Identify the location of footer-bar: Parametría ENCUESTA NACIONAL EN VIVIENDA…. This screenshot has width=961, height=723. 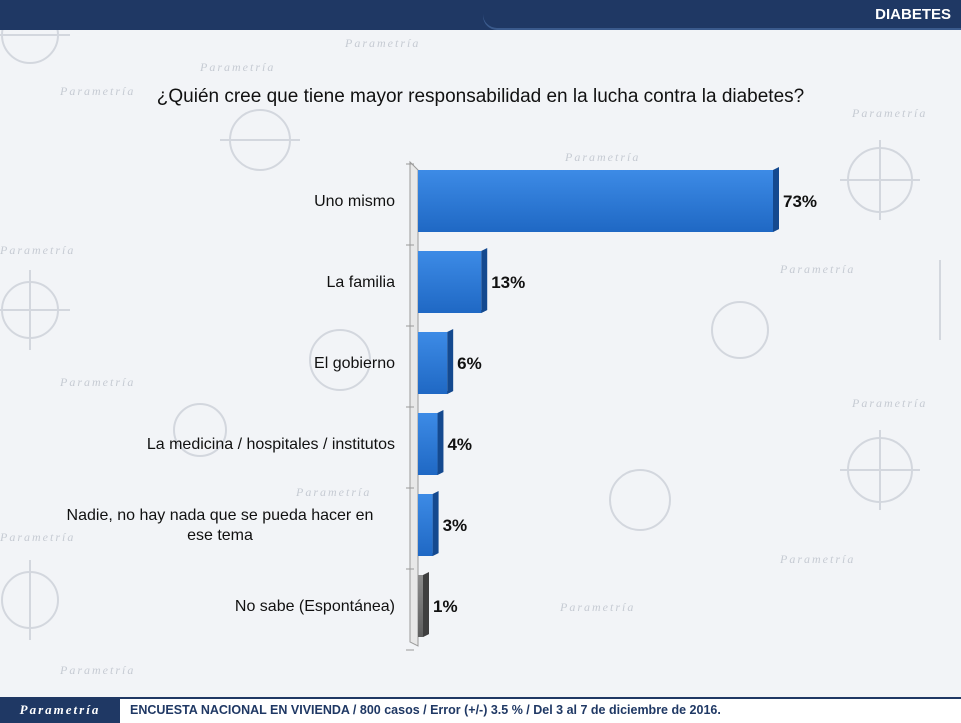
(480, 710).